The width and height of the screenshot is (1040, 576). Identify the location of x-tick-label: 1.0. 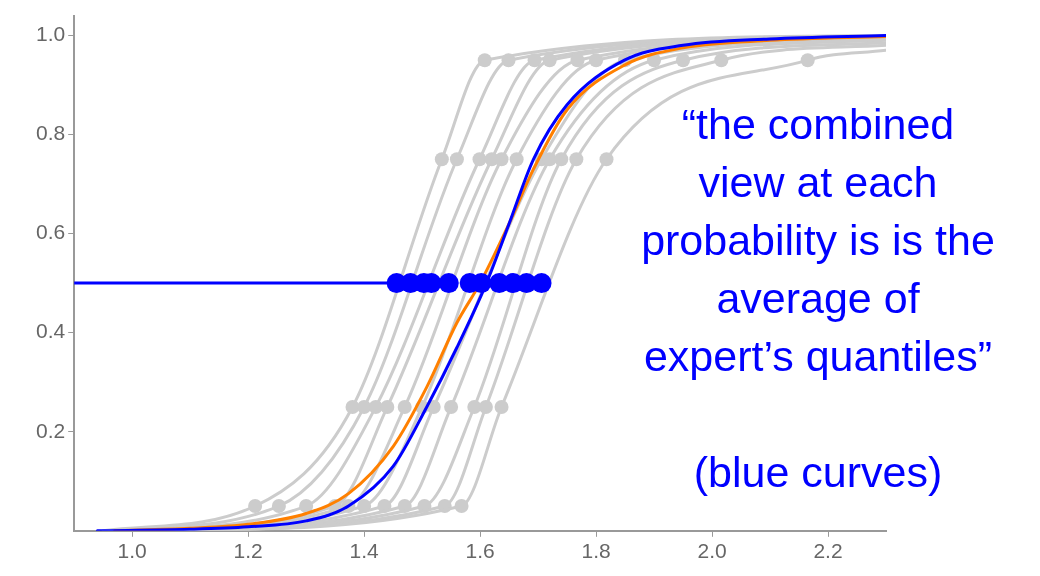
(132, 551).